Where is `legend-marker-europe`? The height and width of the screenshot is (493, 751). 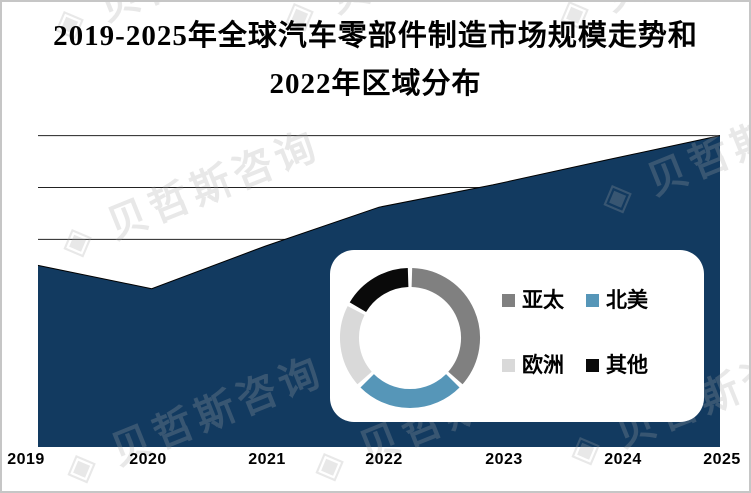
legend-marker-europe is located at coordinates (508, 365).